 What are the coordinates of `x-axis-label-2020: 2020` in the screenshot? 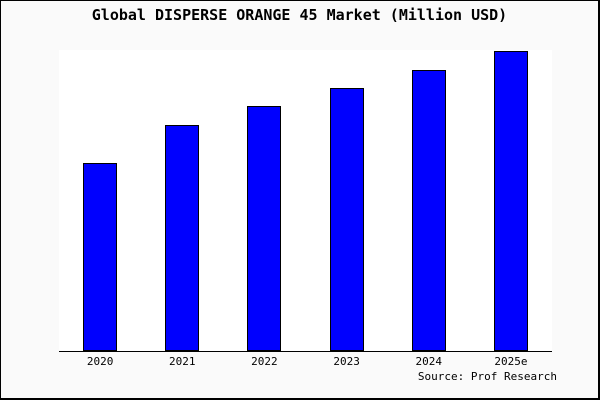 It's located at (100, 361).